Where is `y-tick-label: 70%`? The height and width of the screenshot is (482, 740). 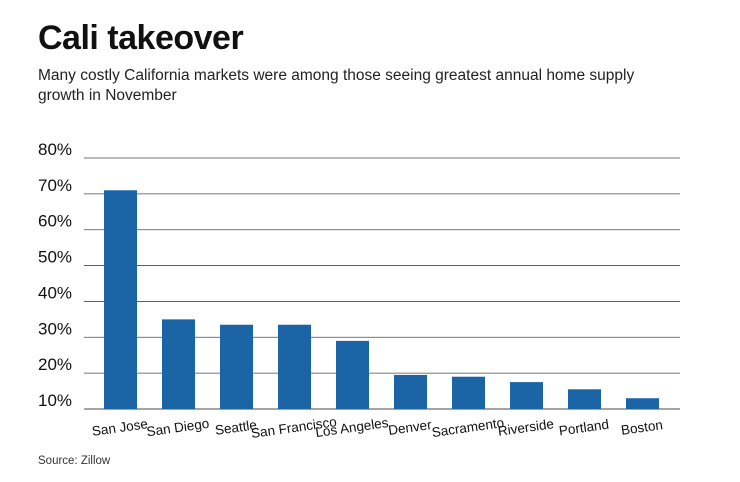 y-tick-label: 70% is located at coordinates (55, 185).